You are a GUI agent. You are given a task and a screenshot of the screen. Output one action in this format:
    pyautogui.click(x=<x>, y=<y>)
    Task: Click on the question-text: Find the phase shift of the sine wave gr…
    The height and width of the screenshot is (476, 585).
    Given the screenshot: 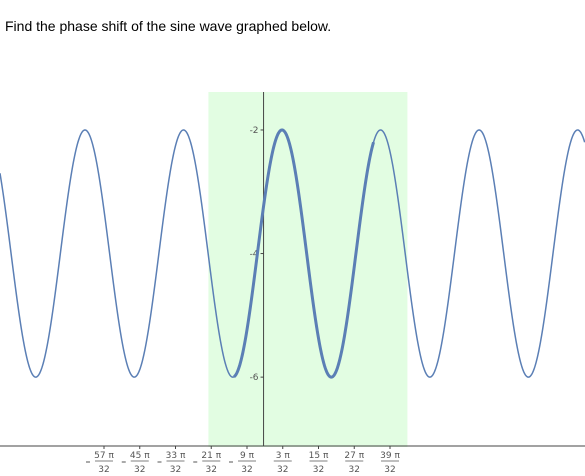 What is the action you would take?
    pyautogui.click(x=168, y=26)
    